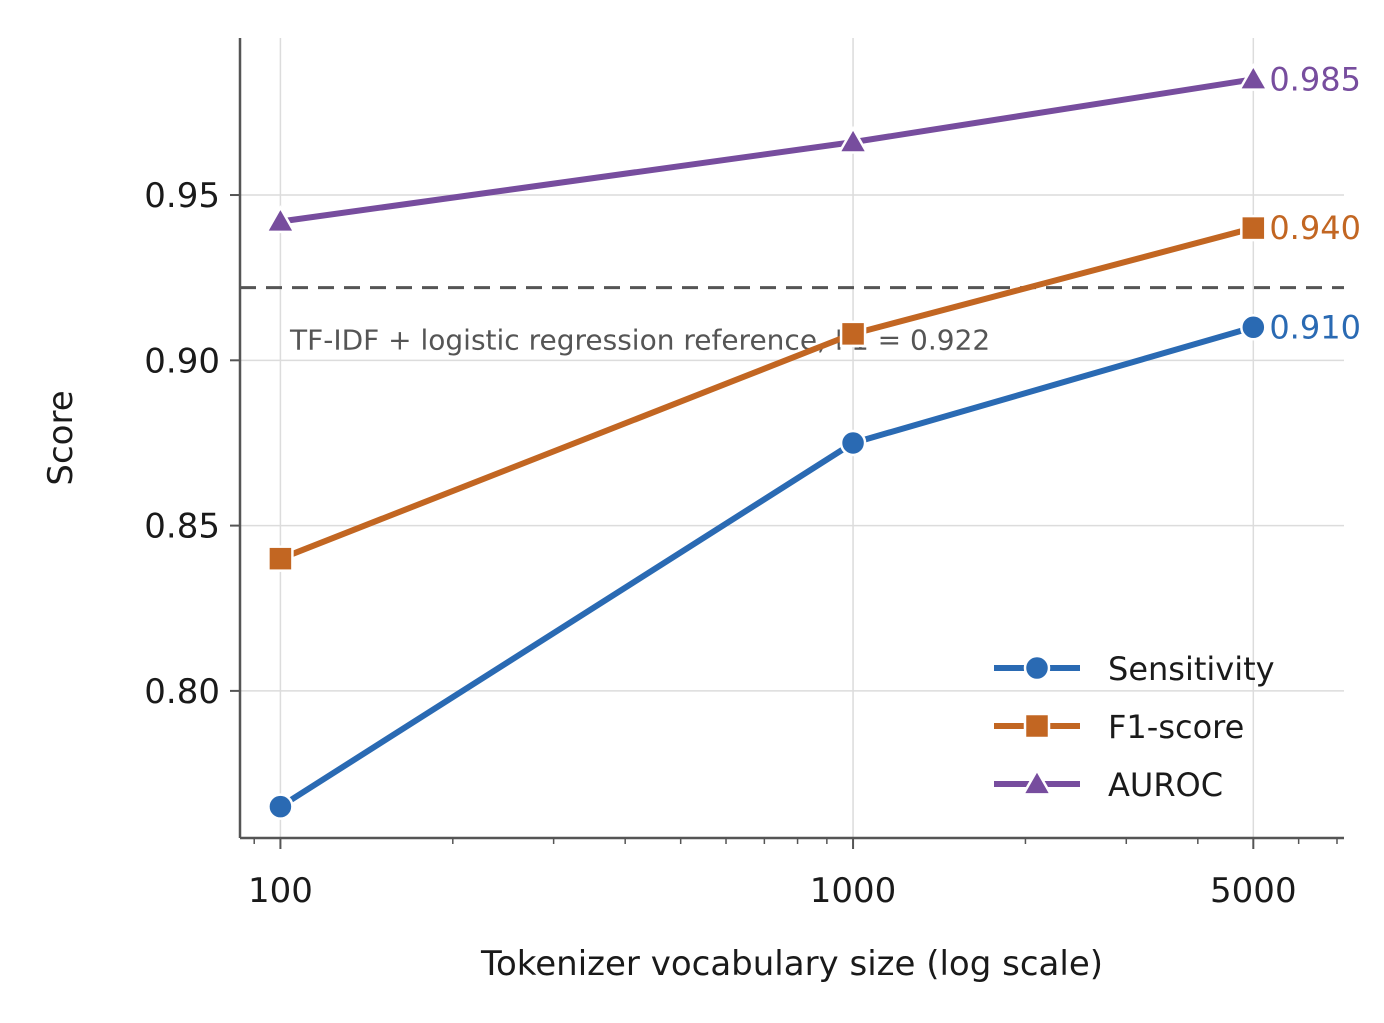  What do you see at coordinates (1037, 726) in the screenshot?
I see `legend-marker-f1-score` at bounding box center [1037, 726].